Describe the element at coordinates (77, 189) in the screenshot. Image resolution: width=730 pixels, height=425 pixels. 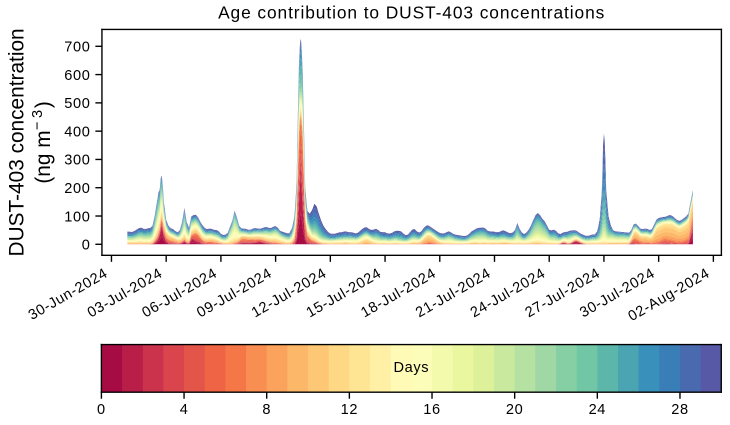
I see `svg-text: 200` at that location.